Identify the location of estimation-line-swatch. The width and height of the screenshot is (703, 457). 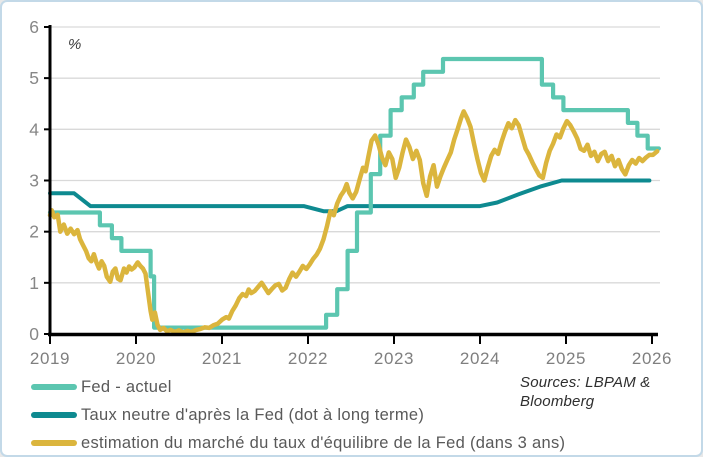
(54, 443).